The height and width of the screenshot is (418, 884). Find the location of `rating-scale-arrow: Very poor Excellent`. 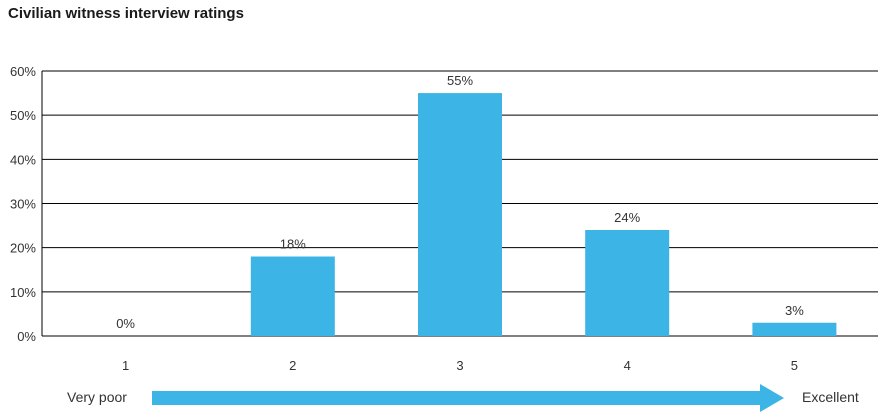

rating-scale-arrow: Very poor Excellent is located at coordinates (463, 398).